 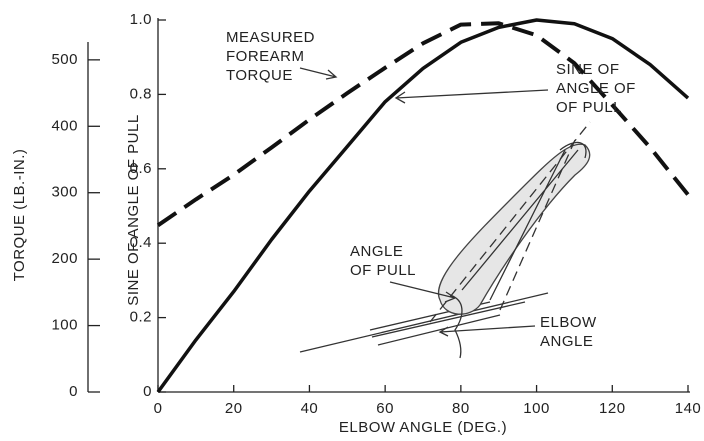 What do you see at coordinates (588, 69) in the screenshot?
I see `annotation: SINE OF` at bounding box center [588, 69].